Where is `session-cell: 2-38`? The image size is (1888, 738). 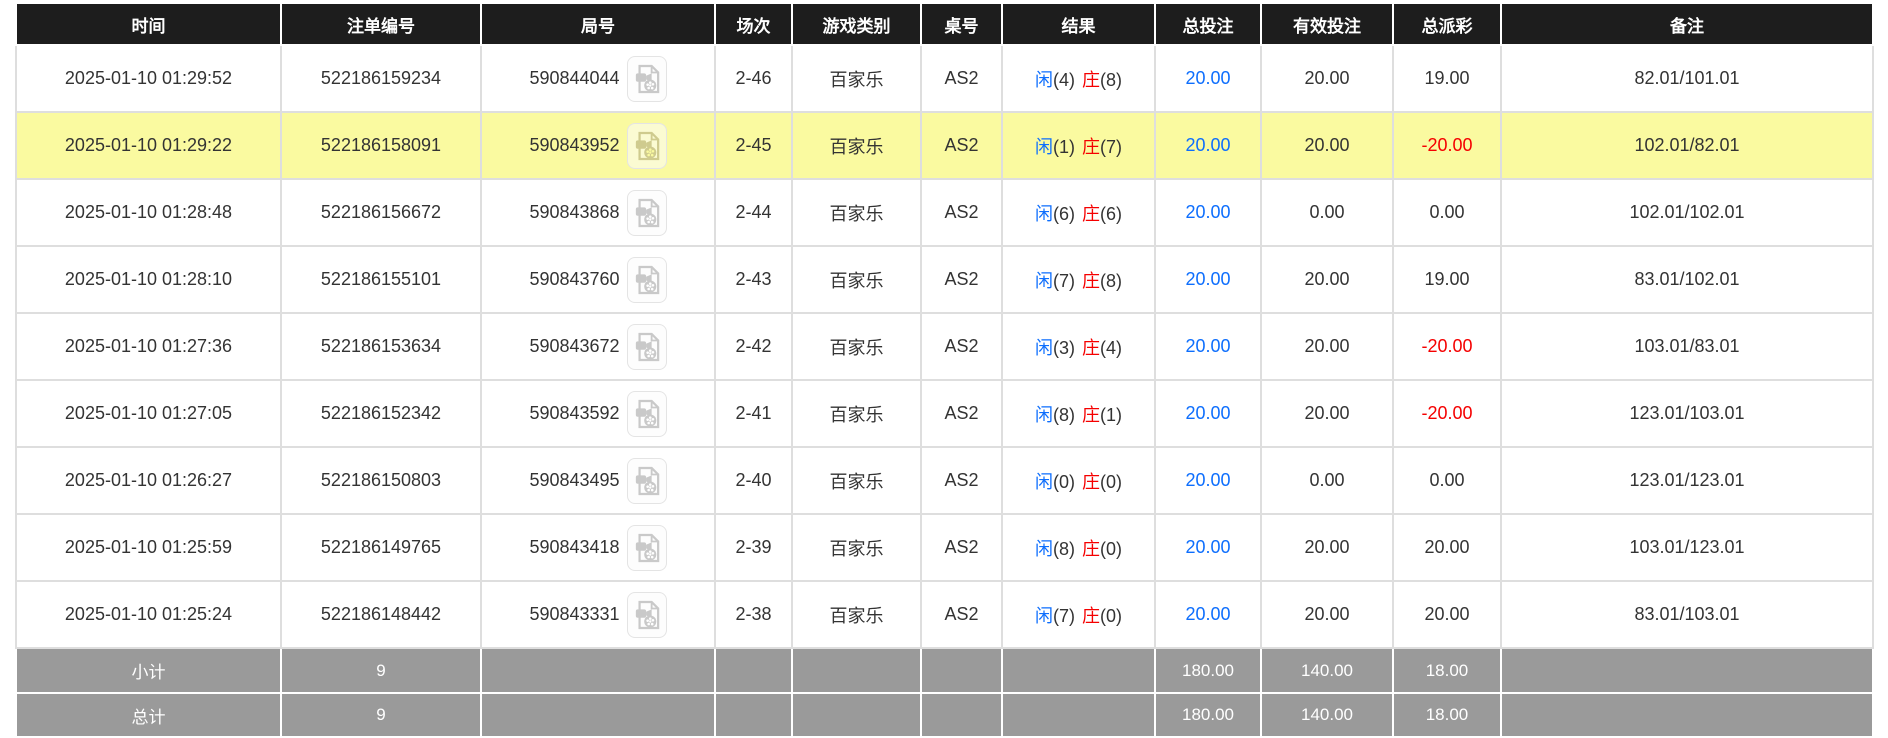 session-cell: 2-38 is located at coordinates (753, 614).